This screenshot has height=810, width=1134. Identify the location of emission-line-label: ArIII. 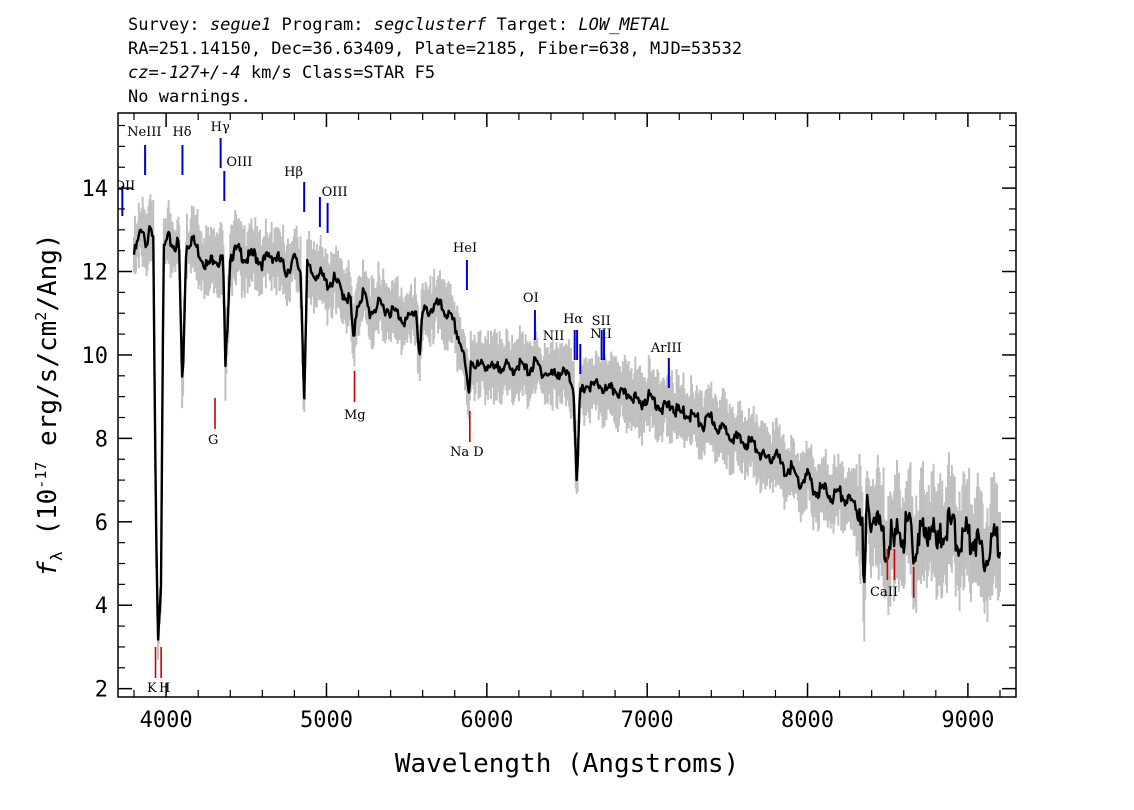
(666, 348).